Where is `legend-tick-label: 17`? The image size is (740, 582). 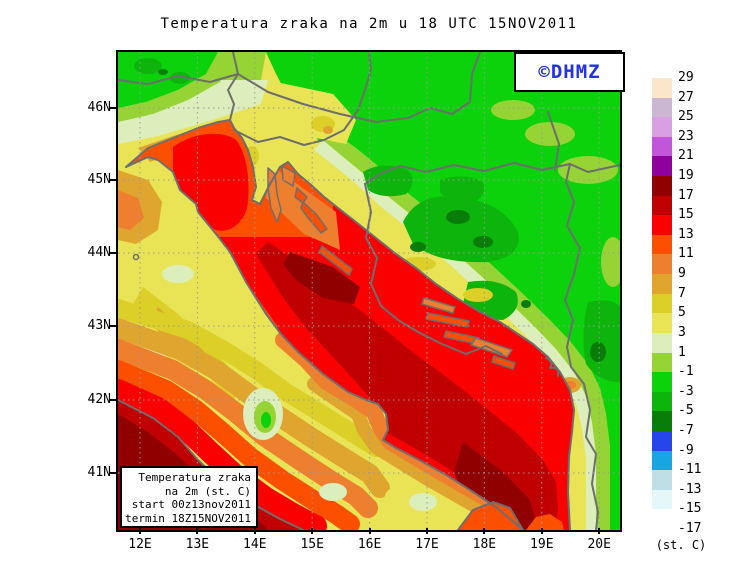 legend-tick-label: 17 is located at coordinates (686, 195).